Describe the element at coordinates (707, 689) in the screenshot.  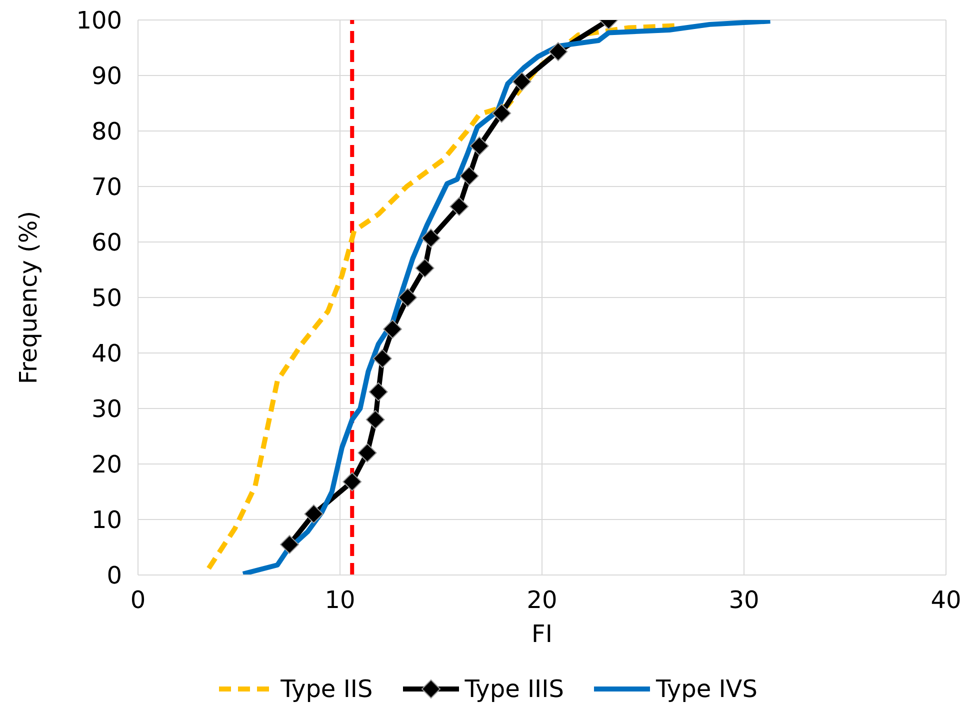
I see `legend-label: Type IVS` at that location.